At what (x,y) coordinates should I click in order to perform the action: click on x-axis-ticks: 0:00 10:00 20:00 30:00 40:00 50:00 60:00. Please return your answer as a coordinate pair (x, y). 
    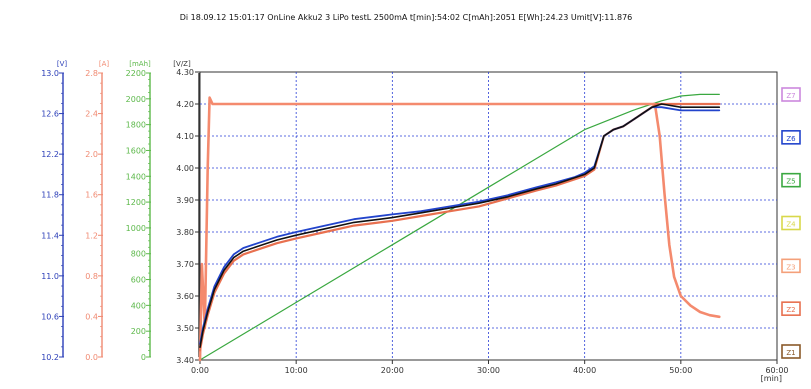
    Looking at the image, I should click on (490, 367).